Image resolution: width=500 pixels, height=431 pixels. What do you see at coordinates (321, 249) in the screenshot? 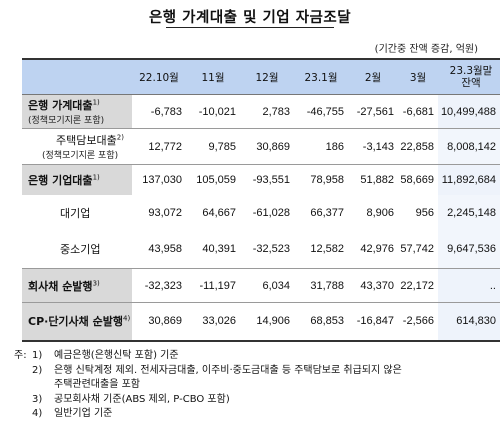
I see `table-cell: 12,582` at bounding box center [321, 249].